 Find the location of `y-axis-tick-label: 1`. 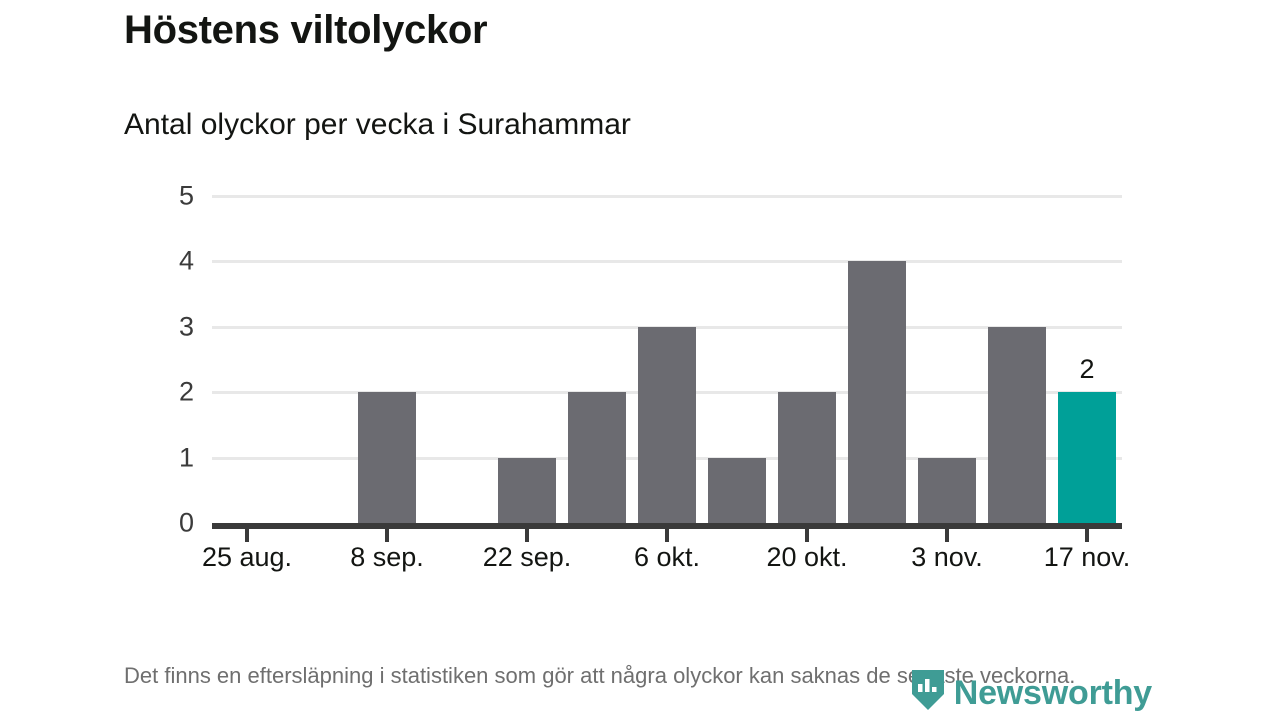

y-axis-tick-label: 1 is located at coordinates (186, 457).